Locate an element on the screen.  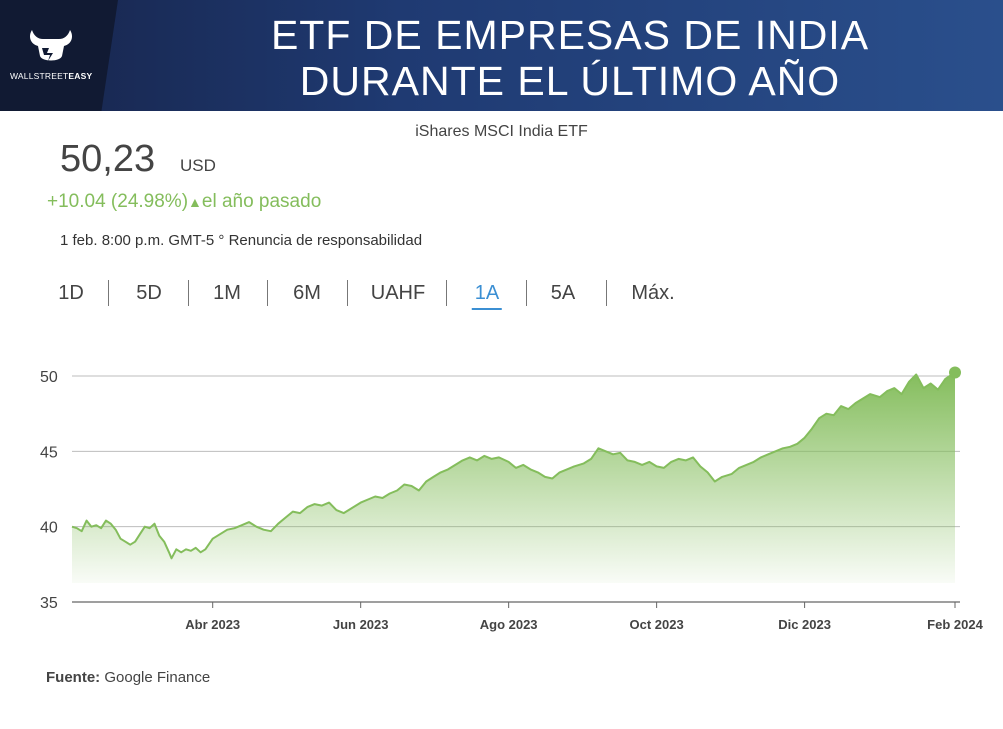
change-suffix: el año pasado is located at coordinates (261, 201).